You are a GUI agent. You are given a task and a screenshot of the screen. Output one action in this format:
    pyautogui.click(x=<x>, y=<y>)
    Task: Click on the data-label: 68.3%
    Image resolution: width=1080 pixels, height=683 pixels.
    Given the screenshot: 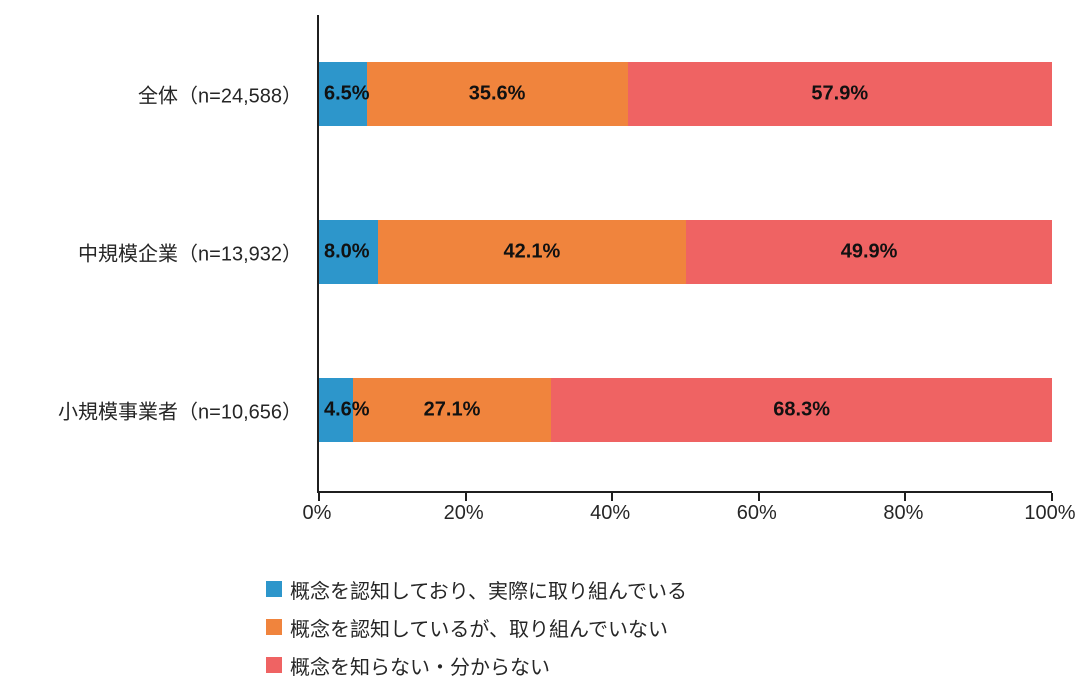 What is the action you would take?
    pyautogui.click(x=802, y=409)
    